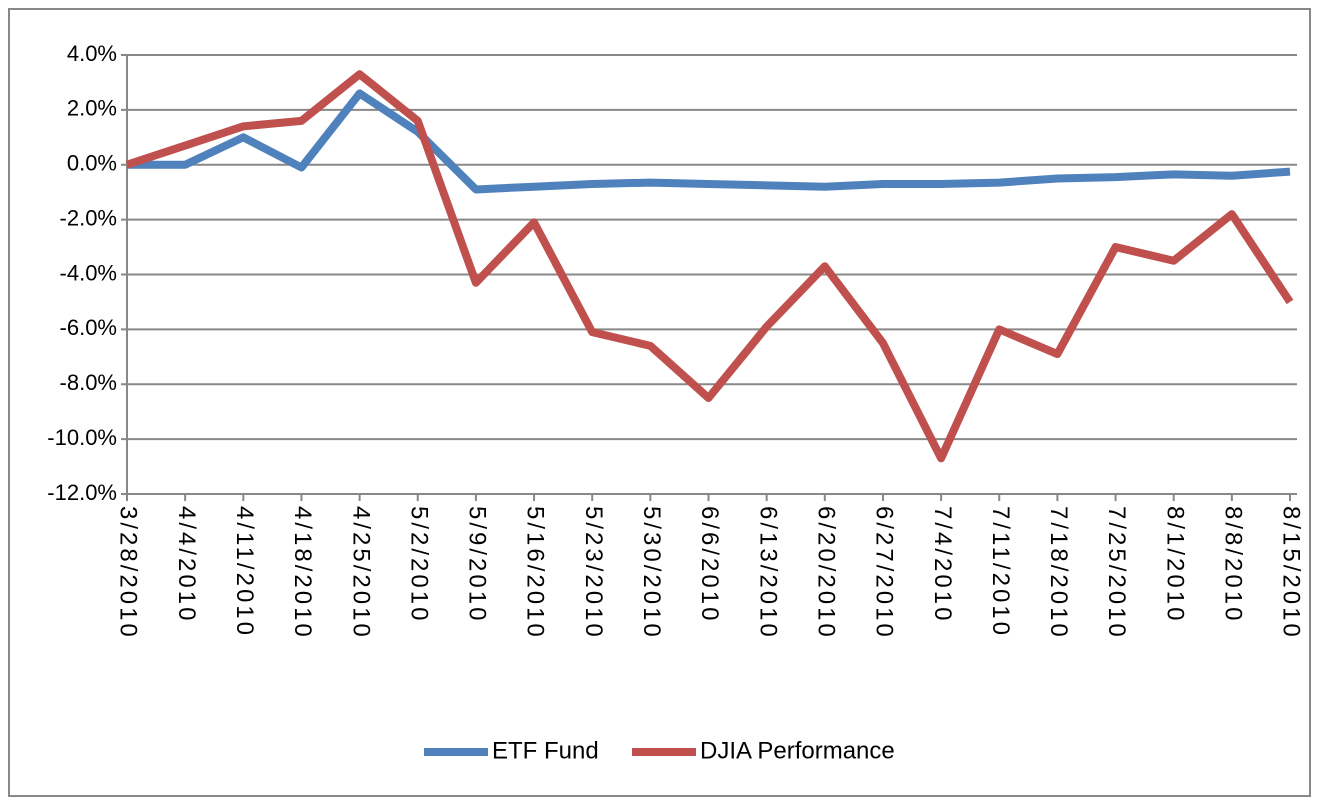 The width and height of the screenshot is (1319, 805). What do you see at coordinates (244, 572) in the screenshot?
I see `x-tick-label: 4/11/2010` at bounding box center [244, 572].